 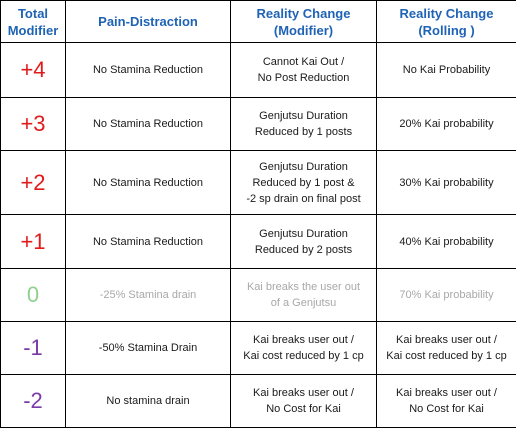 I want to click on pain-distraction-cell: -50% Stamina Drain, so click(x=148, y=348).